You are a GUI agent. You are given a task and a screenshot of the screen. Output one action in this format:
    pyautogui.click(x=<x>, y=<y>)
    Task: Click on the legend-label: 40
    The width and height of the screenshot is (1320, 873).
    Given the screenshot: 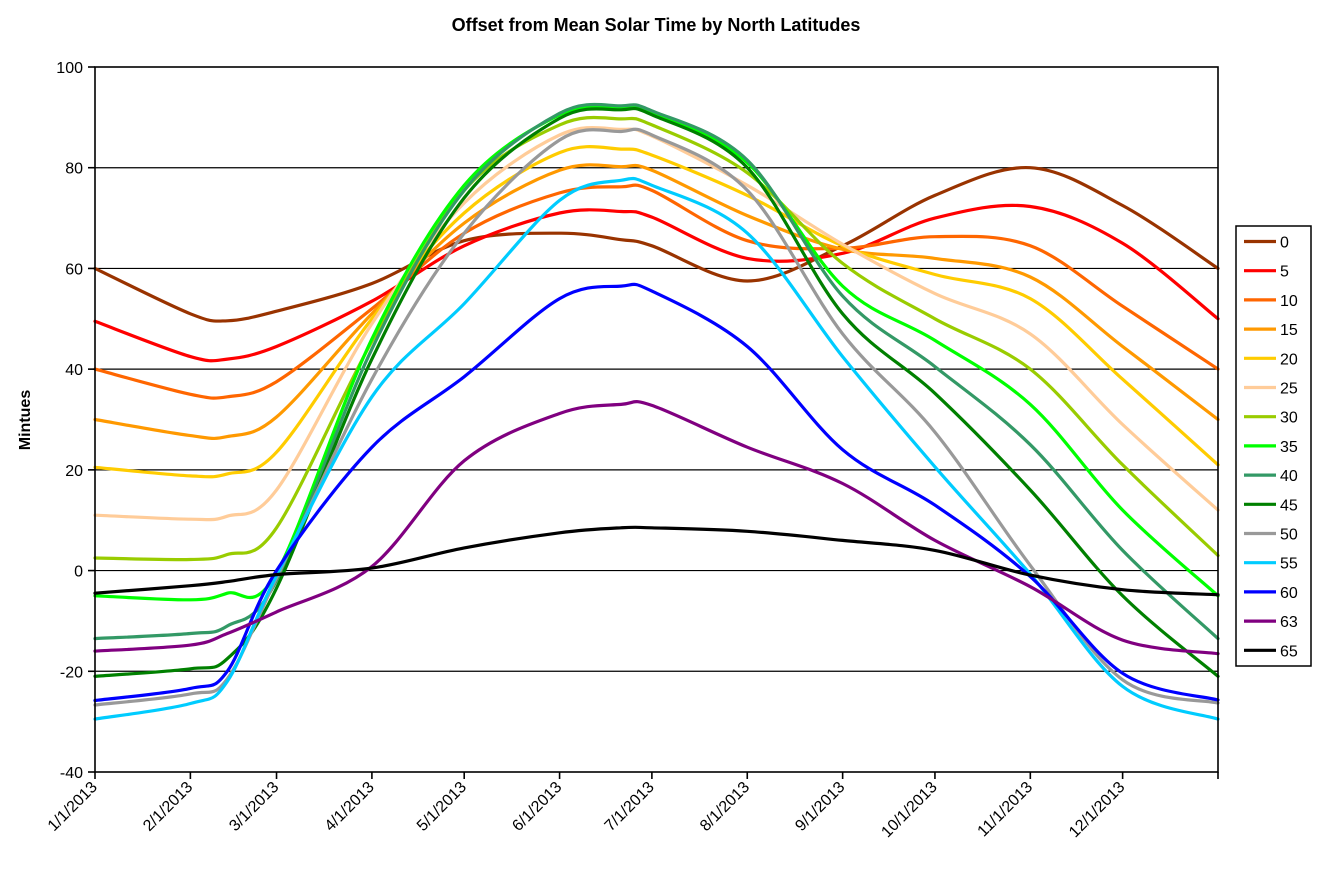 What is the action you would take?
    pyautogui.click(x=1289, y=476)
    